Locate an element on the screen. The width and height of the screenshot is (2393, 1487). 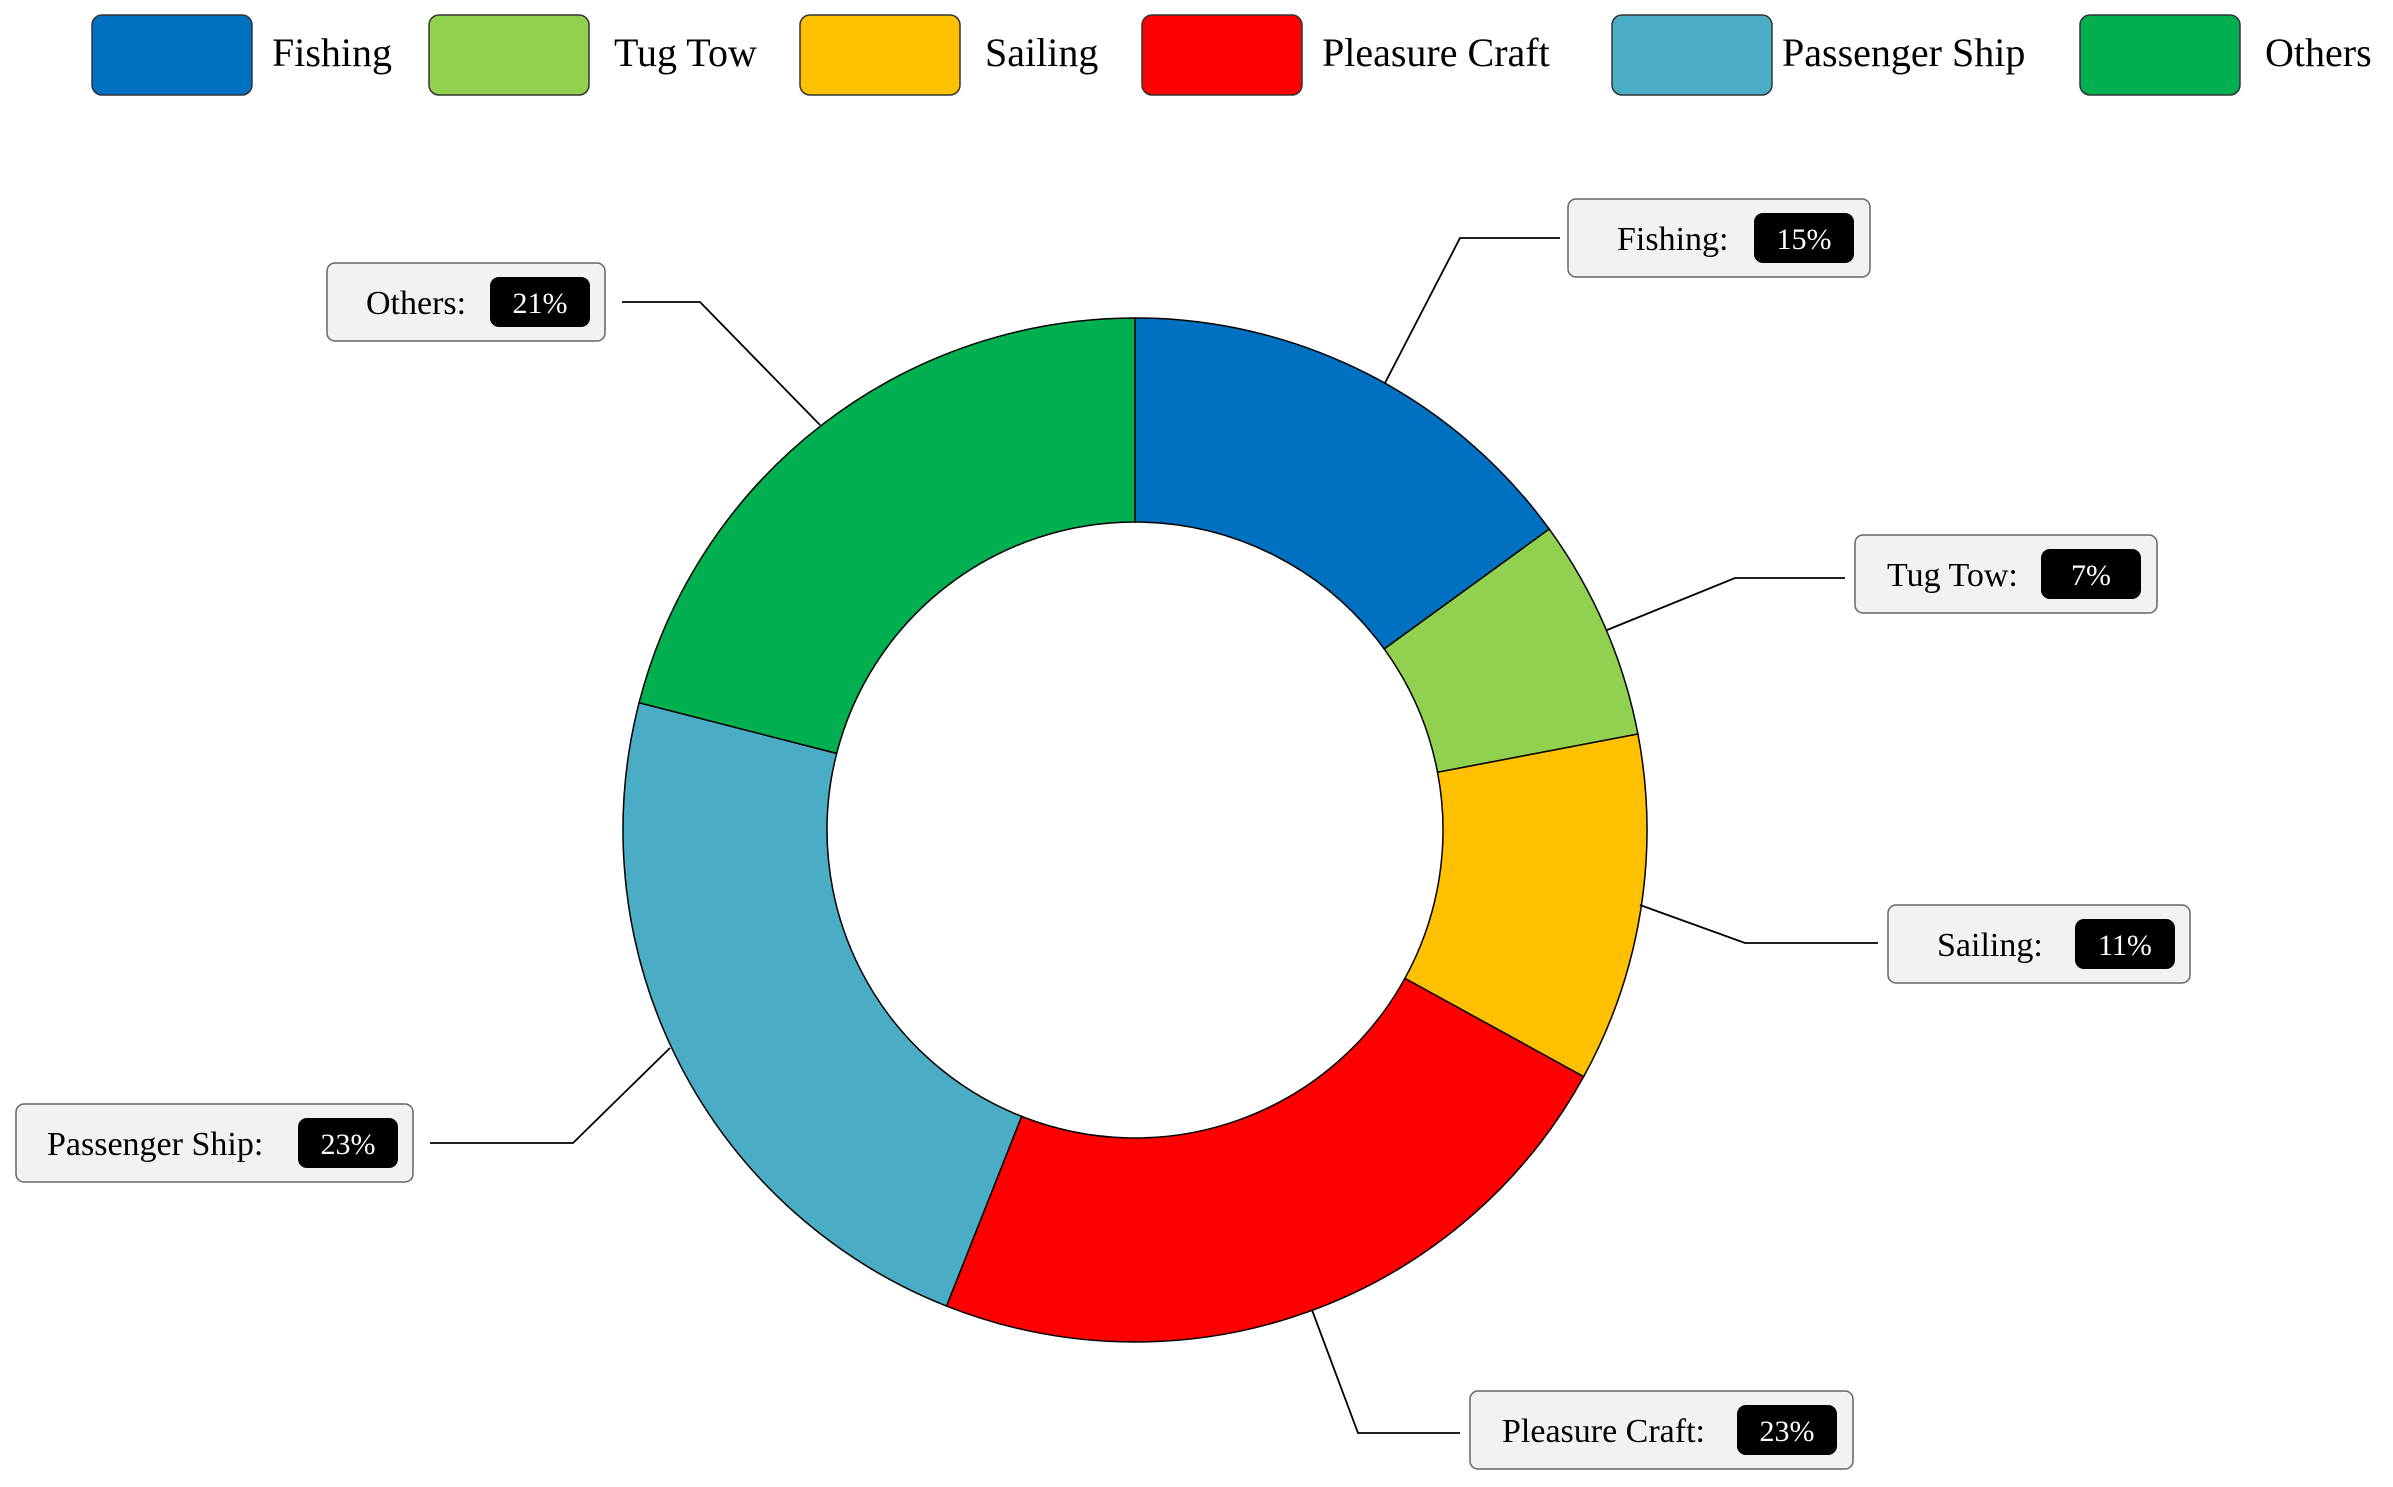
data-label-others: 21% is located at coordinates (540, 303).